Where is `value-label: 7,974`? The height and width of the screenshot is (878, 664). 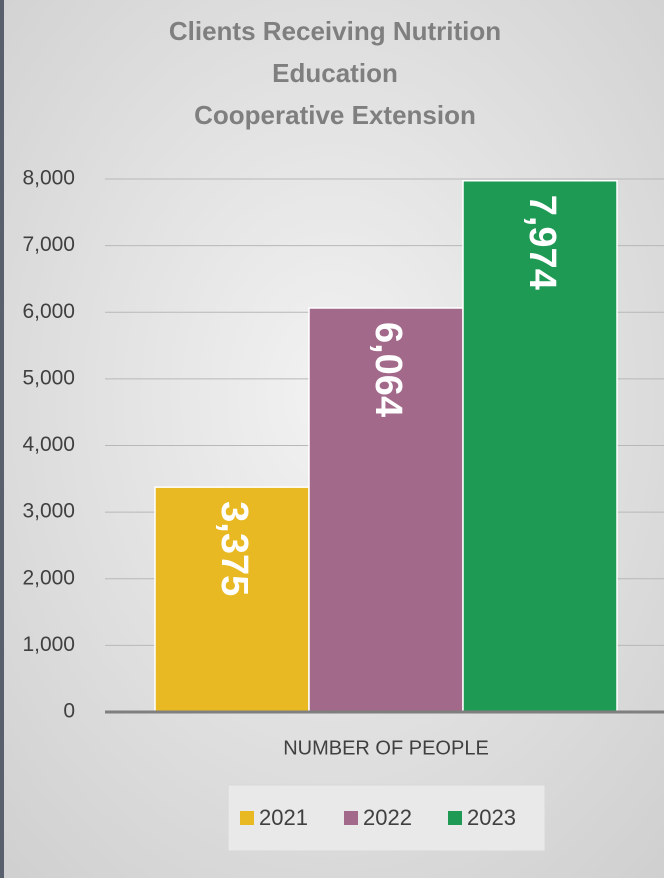 value-label: 7,974 is located at coordinates (542, 242).